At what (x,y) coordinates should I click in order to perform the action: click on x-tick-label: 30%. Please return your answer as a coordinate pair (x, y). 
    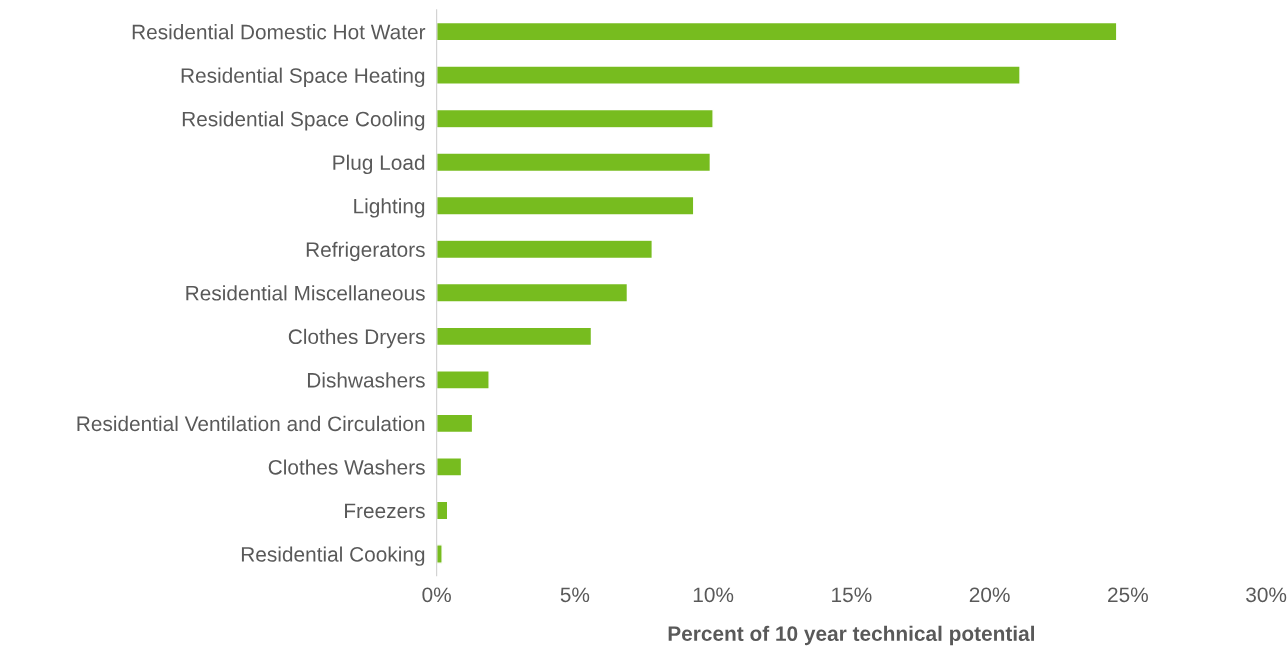
    Looking at the image, I should click on (1266, 595).